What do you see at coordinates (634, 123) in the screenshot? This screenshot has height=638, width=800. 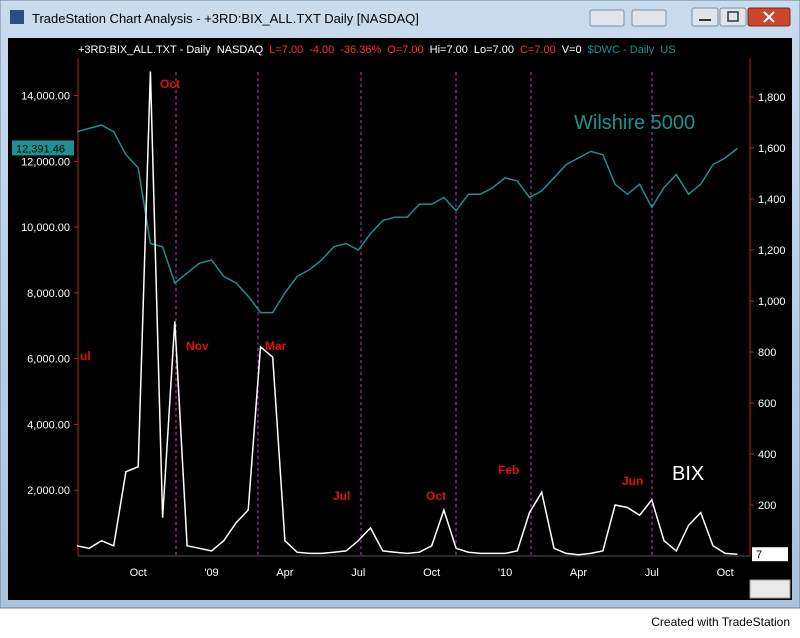 I see `series-name: Wilshire 5000` at bounding box center [634, 123].